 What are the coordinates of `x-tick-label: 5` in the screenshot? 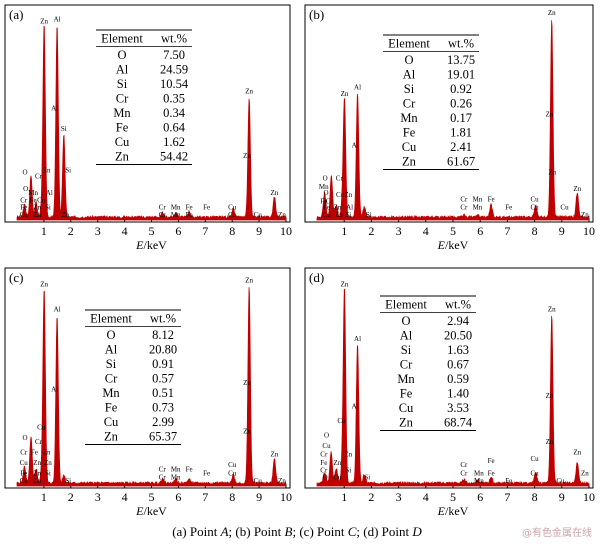 It's located at (152, 231).